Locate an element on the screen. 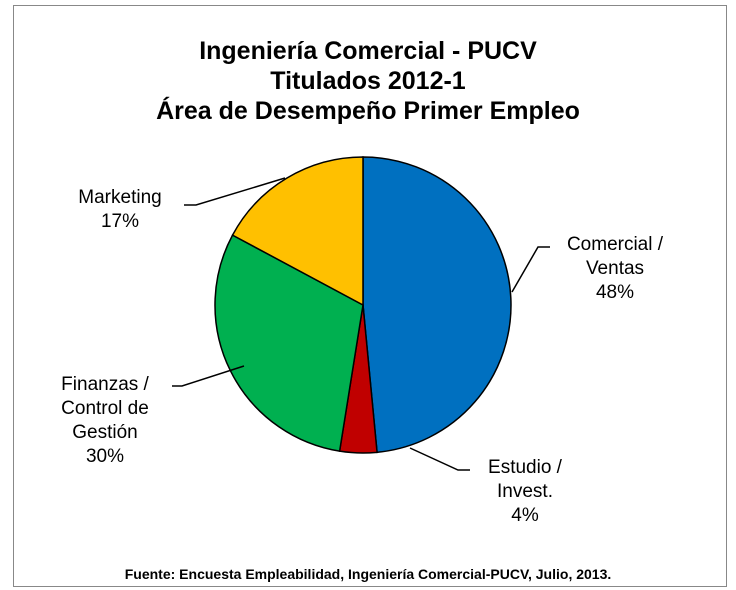 The image size is (736, 590). category-label: Finanzas / Control de Gestión is located at coordinates (105, 408).